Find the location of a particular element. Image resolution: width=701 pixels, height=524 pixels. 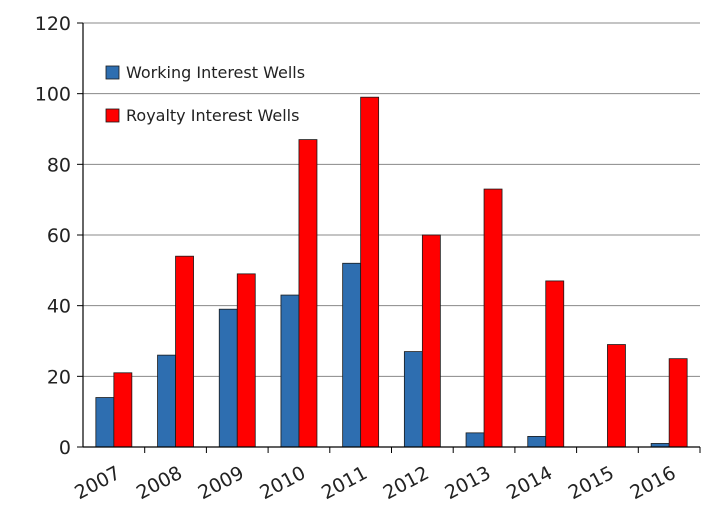

y-tick-label: 100 is located at coordinates (53, 95).